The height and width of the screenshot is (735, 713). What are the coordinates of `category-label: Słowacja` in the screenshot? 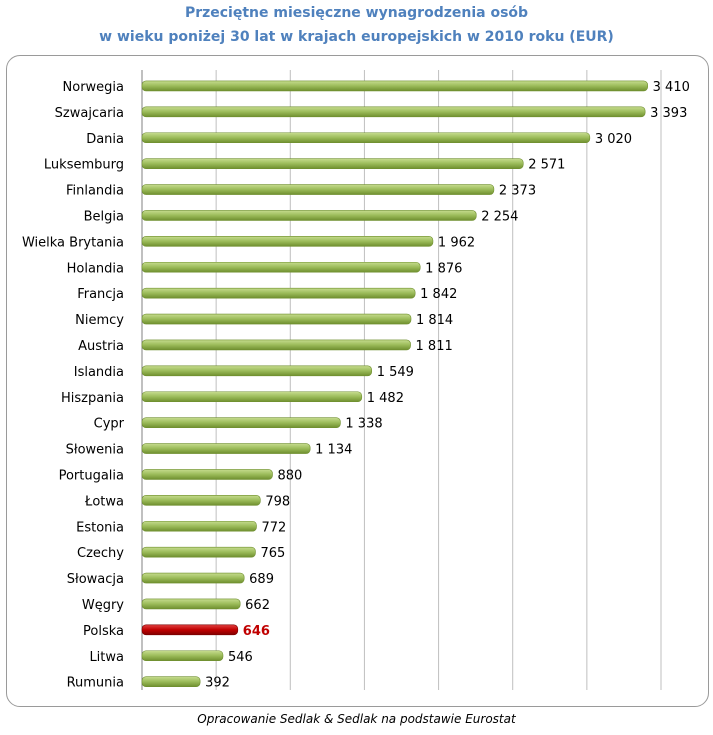 It's located at (95, 579).